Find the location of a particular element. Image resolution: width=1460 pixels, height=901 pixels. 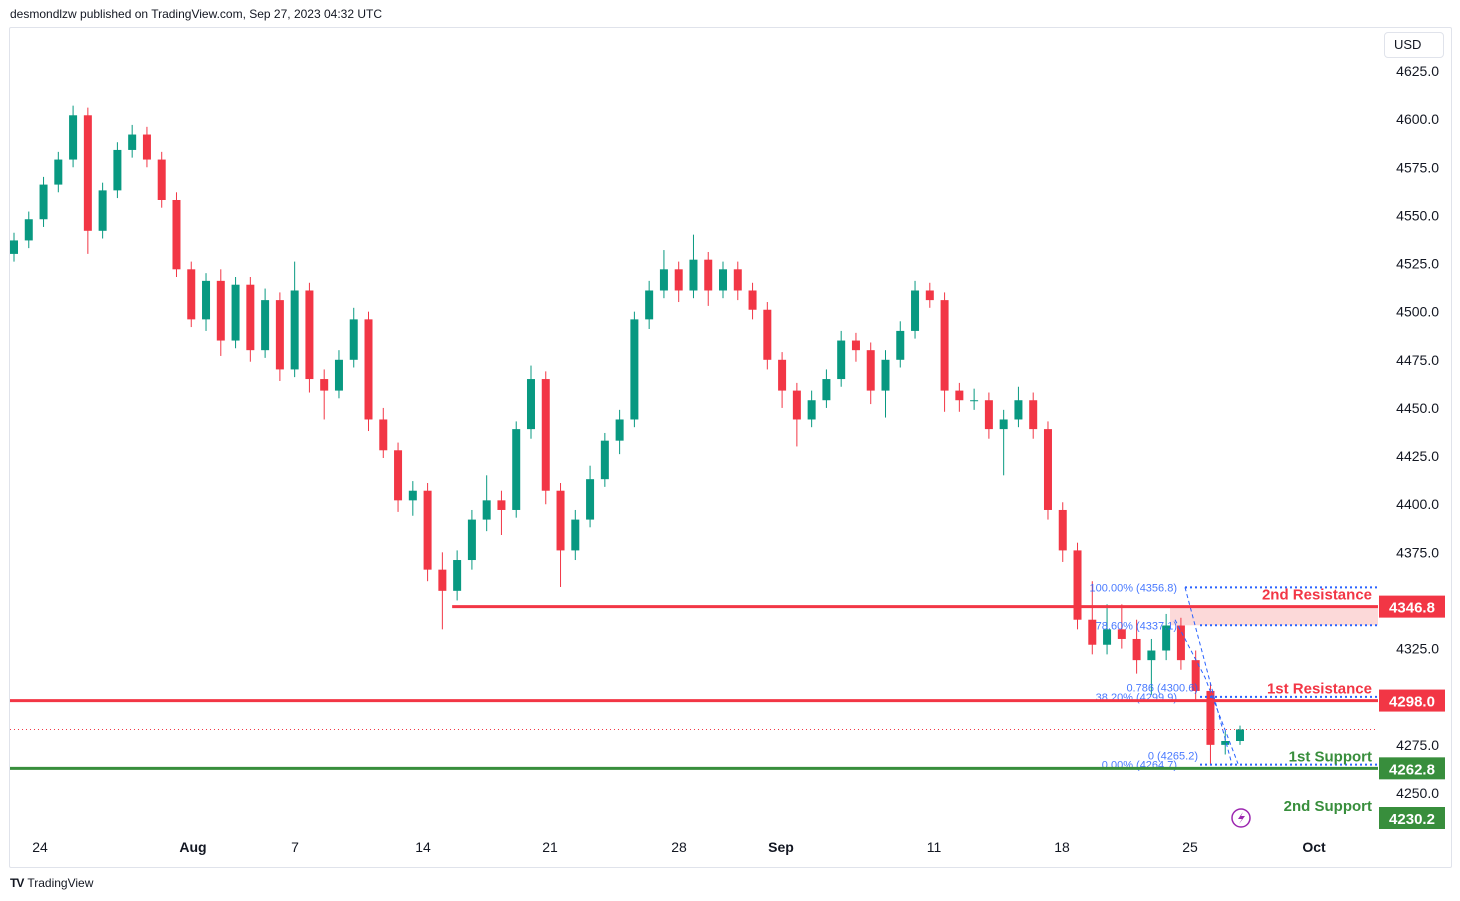

y-tick-label: 4425.0 is located at coordinates (1417, 456).